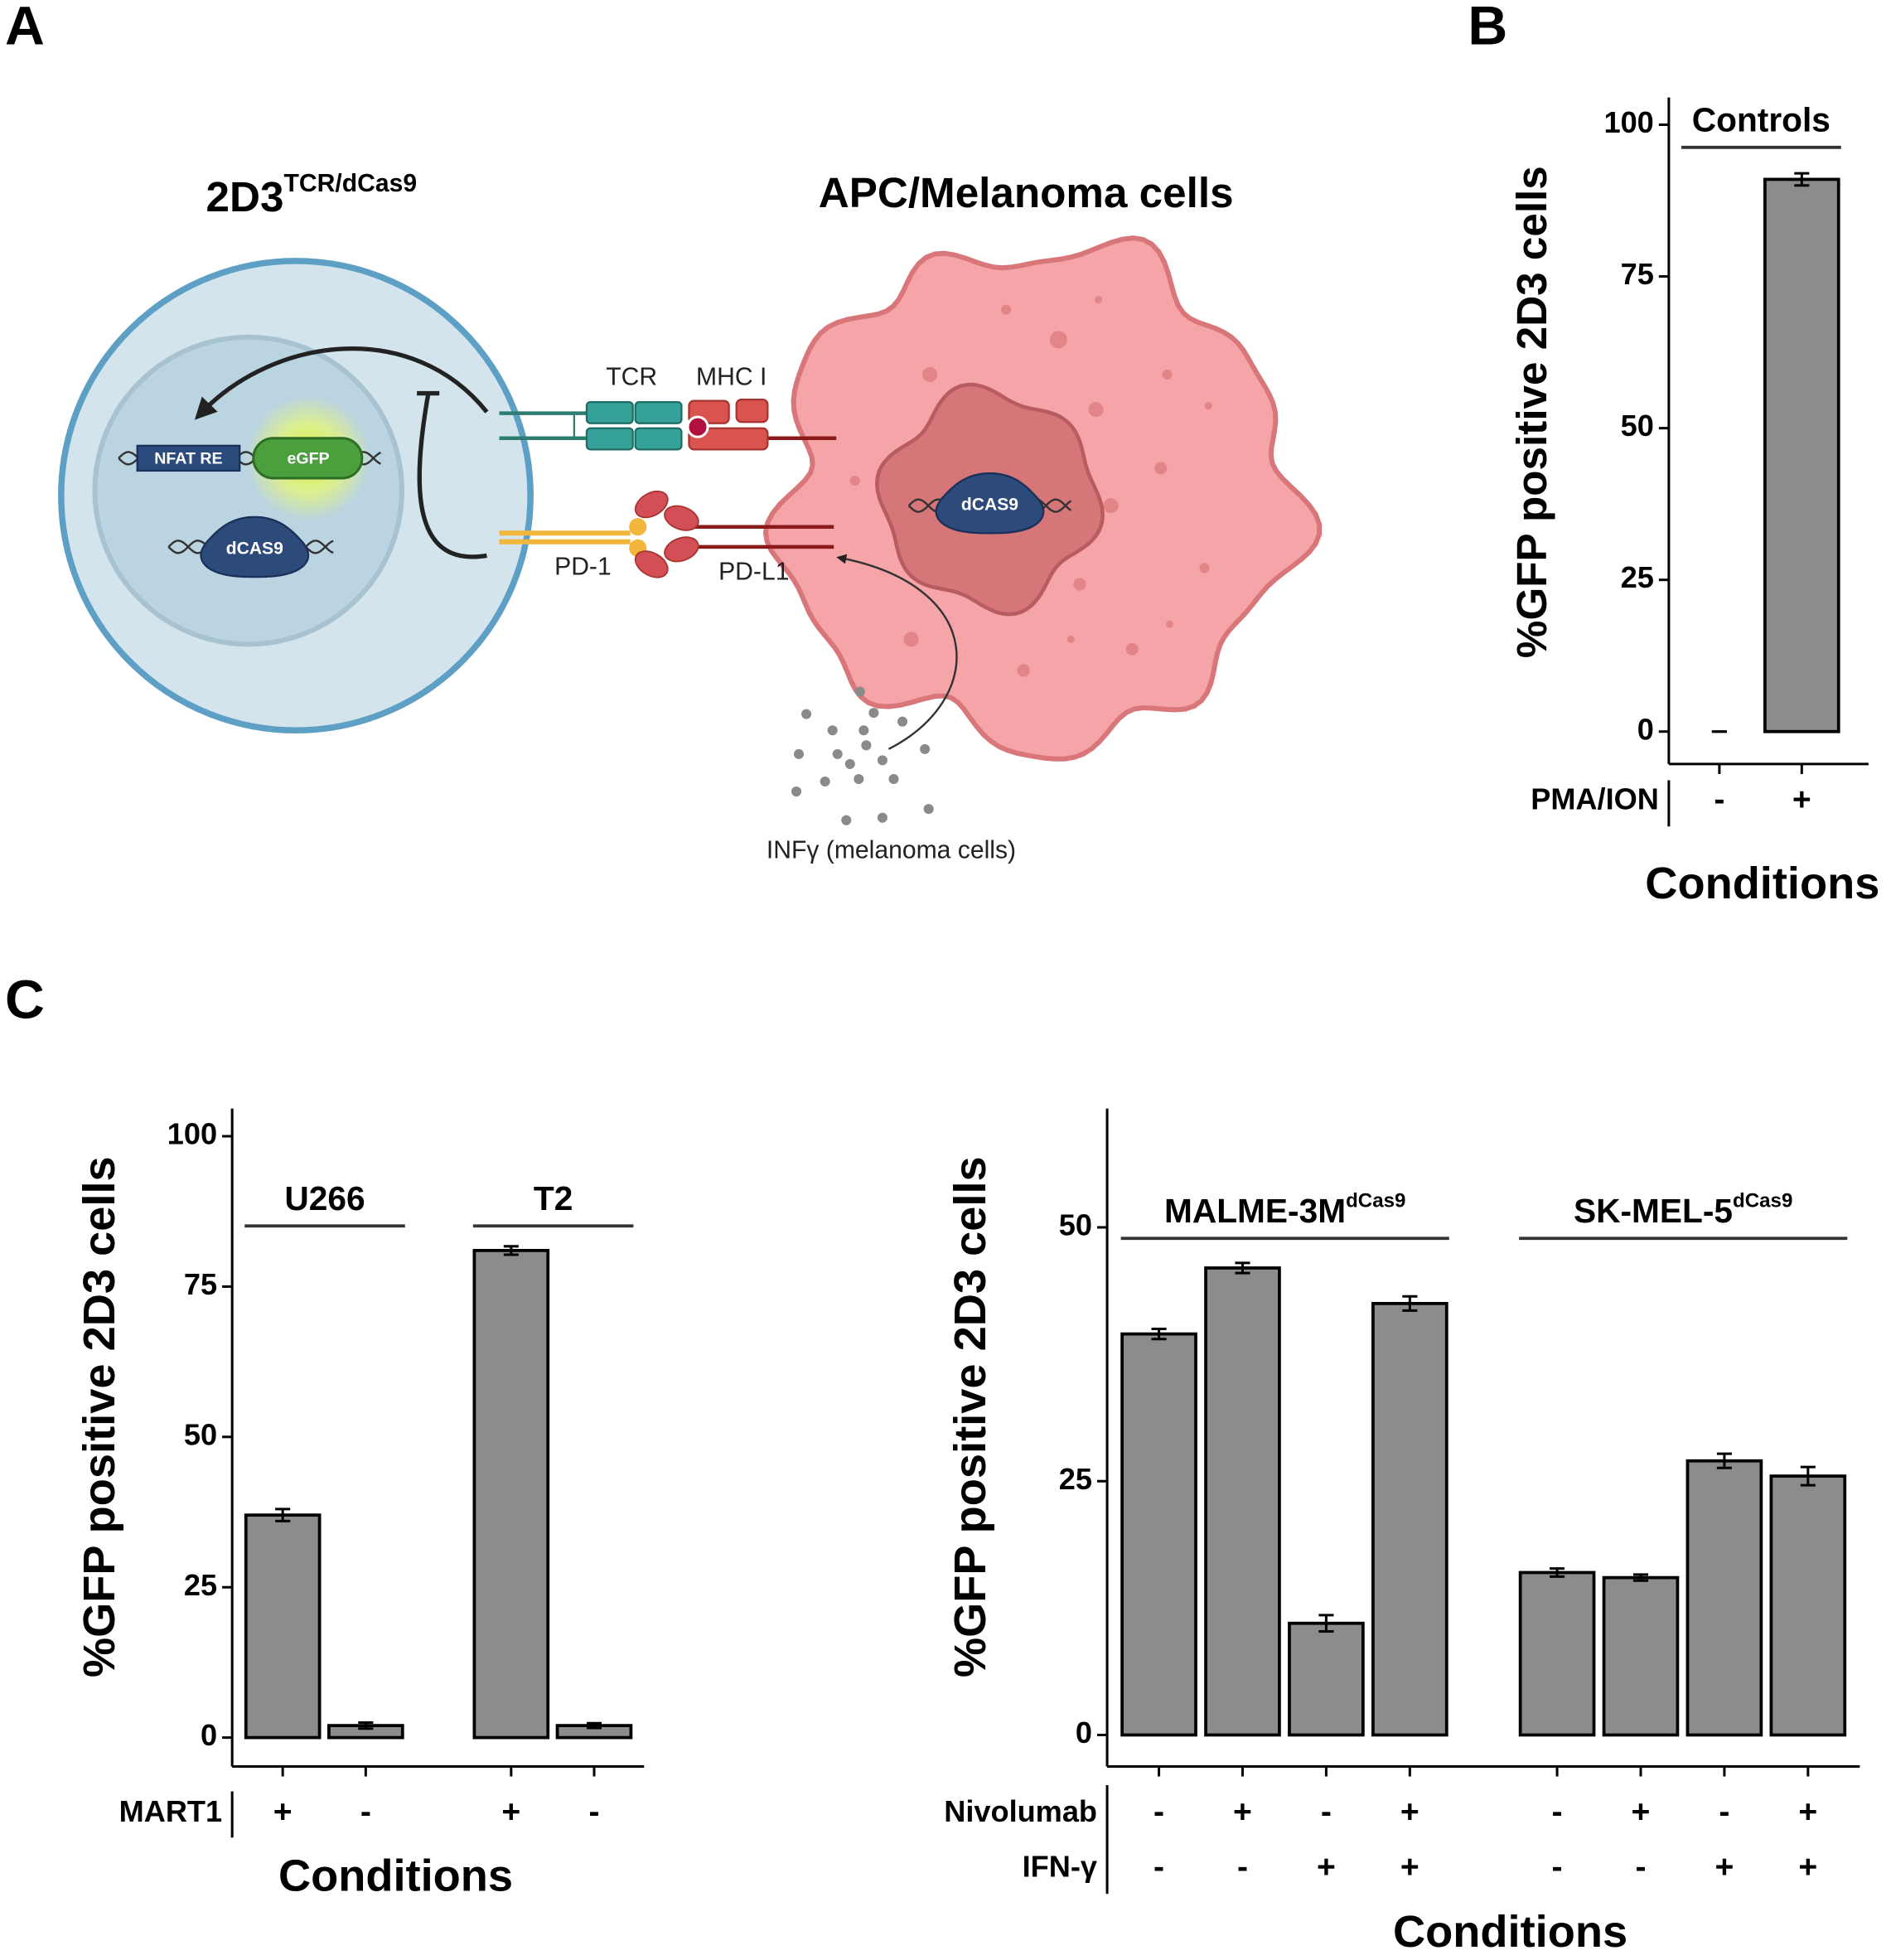 The width and height of the screenshot is (1891, 1960). What do you see at coordinates (731, 376) in the screenshot?
I see `mhc-label: MHC I` at bounding box center [731, 376].